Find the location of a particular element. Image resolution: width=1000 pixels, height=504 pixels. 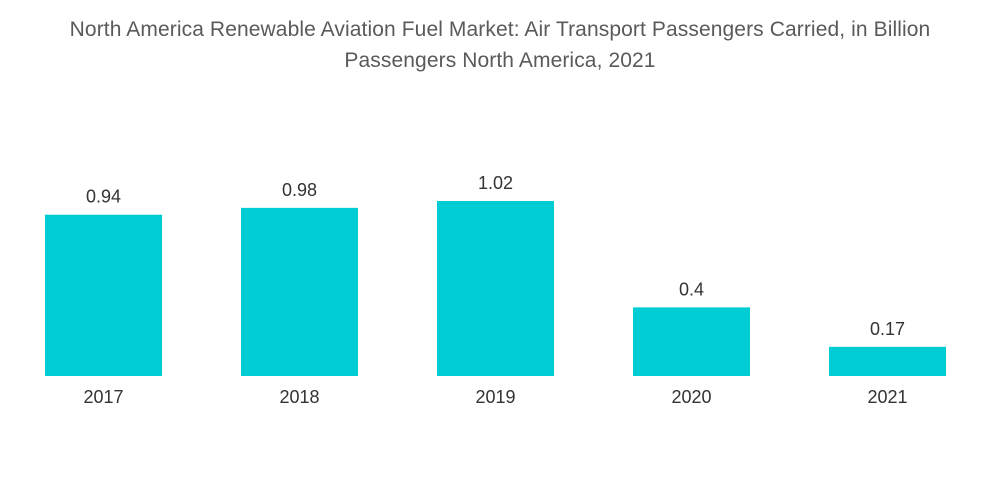

data-label-2018: 0.98 is located at coordinates (299, 190).